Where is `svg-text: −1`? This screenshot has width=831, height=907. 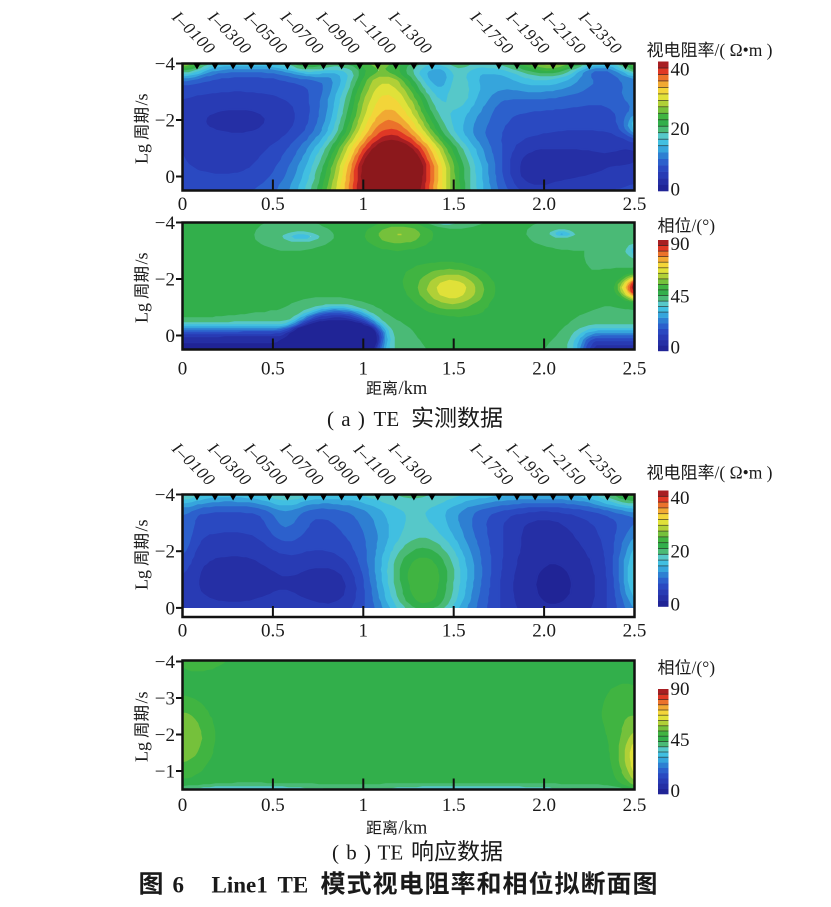 svg-text: −1 is located at coordinates (165, 772).